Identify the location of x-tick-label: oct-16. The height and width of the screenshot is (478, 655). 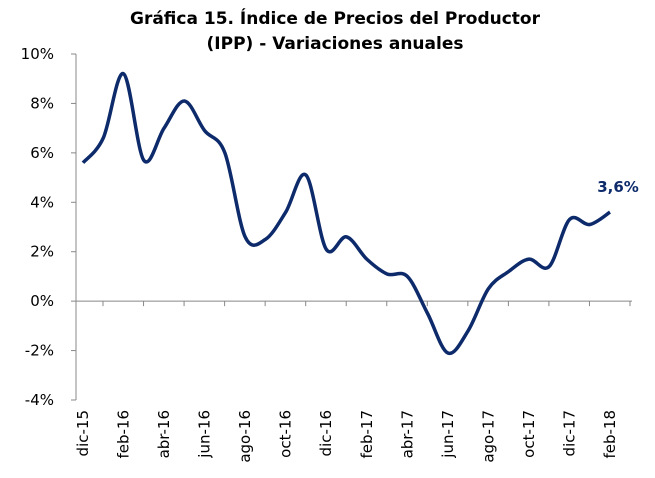
(286, 434).